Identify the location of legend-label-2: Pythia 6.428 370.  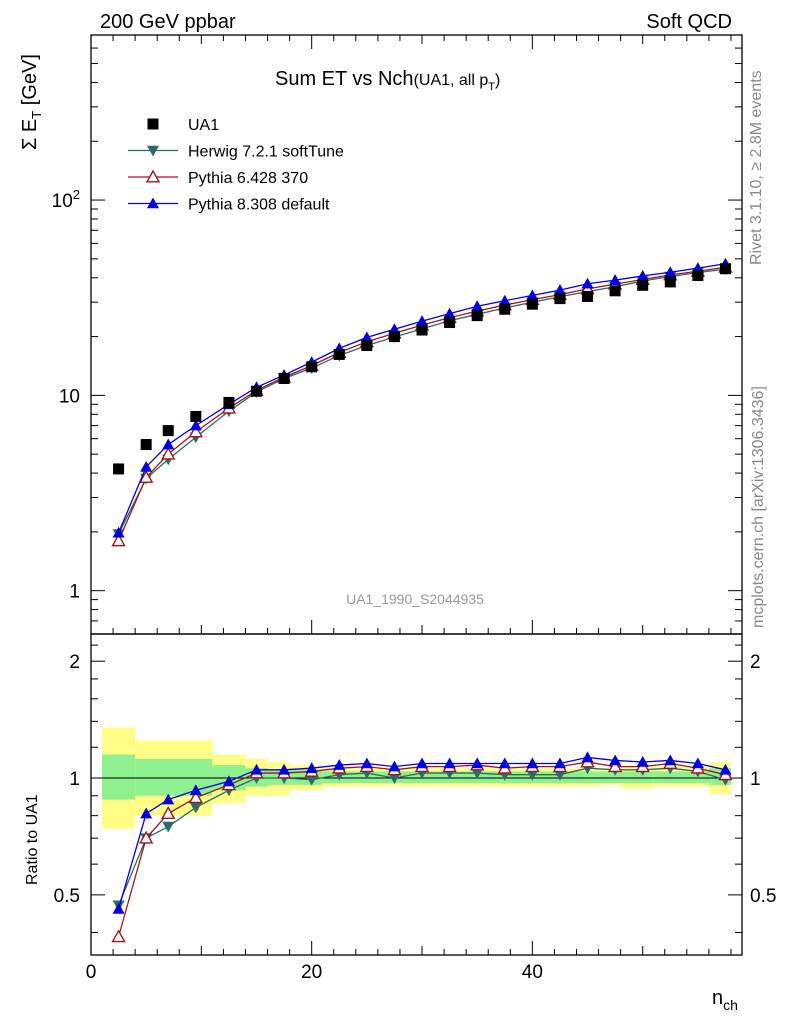
(248, 178).